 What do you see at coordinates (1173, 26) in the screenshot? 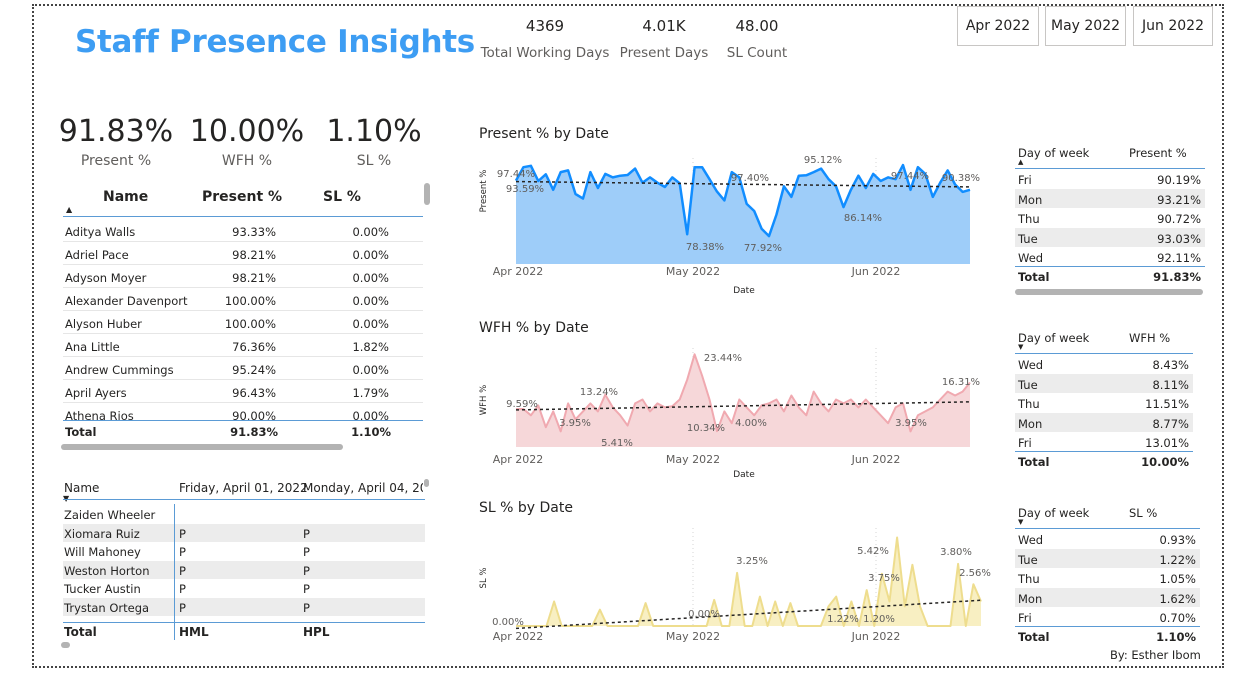
I see `month-button-jun-2022: Jun 2022` at bounding box center [1173, 26].